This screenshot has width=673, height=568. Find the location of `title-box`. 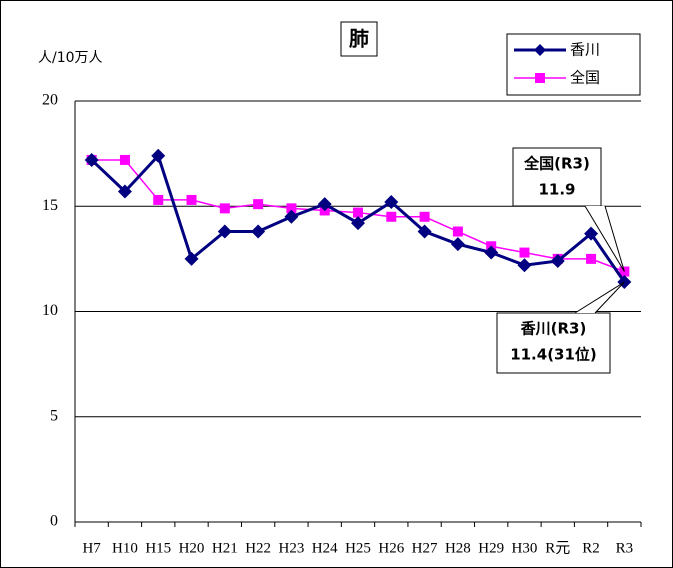

title-box is located at coordinates (359, 39).